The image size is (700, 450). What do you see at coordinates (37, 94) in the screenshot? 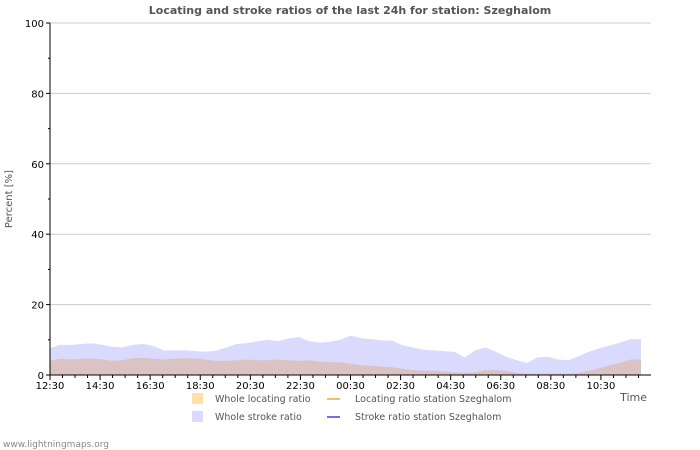
I see `y-tick-label: 80` at bounding box center [37, 94].